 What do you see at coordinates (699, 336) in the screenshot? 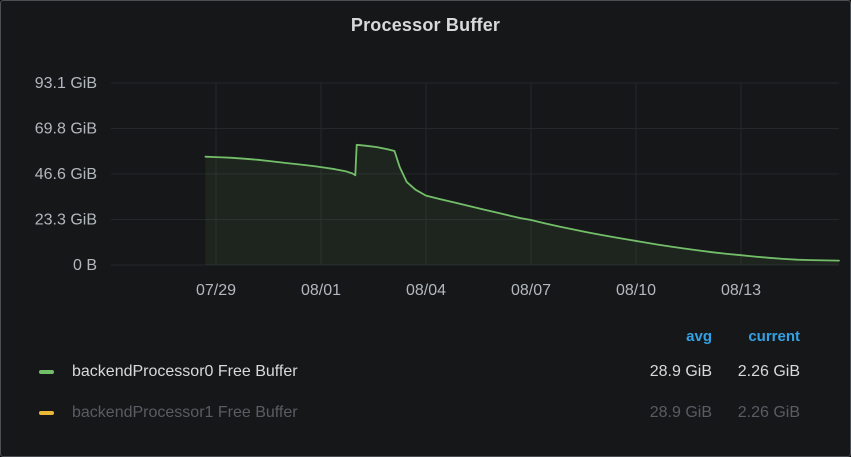
I see `legend-sort-avg: avg` at bounding box center [699, 336].